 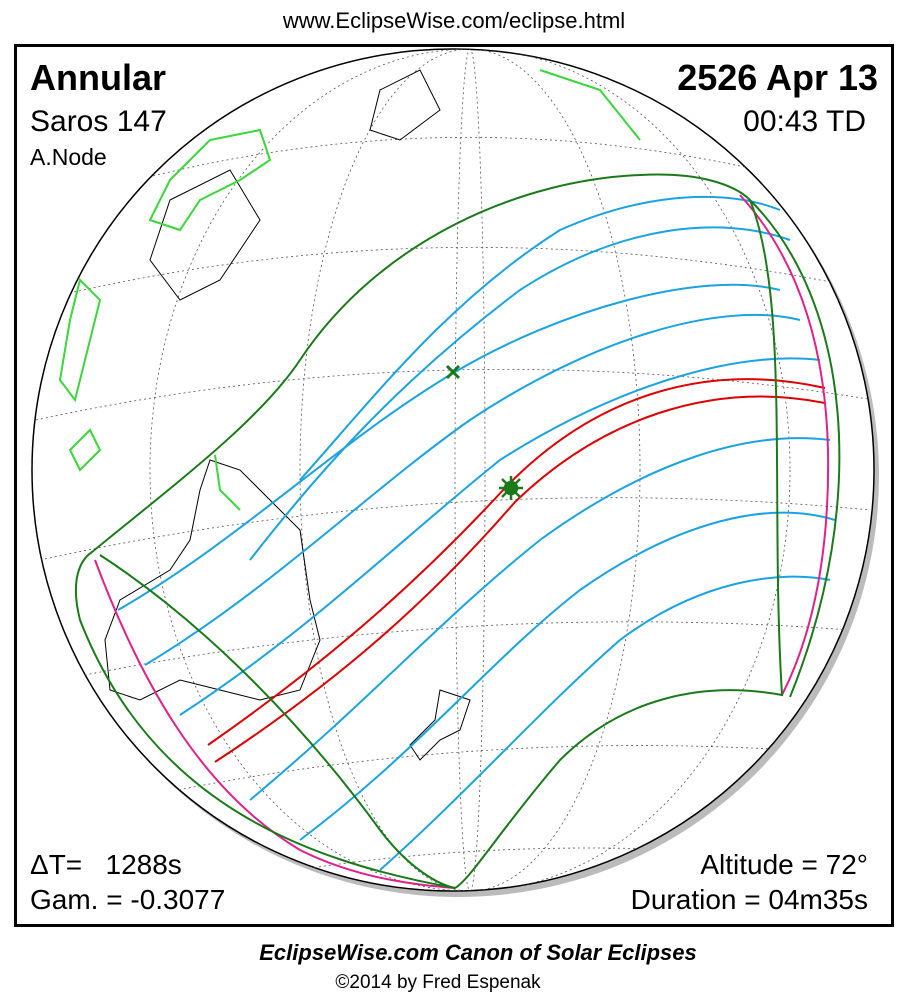 I want to click on node: A.Node, so click(x=68, y=157).